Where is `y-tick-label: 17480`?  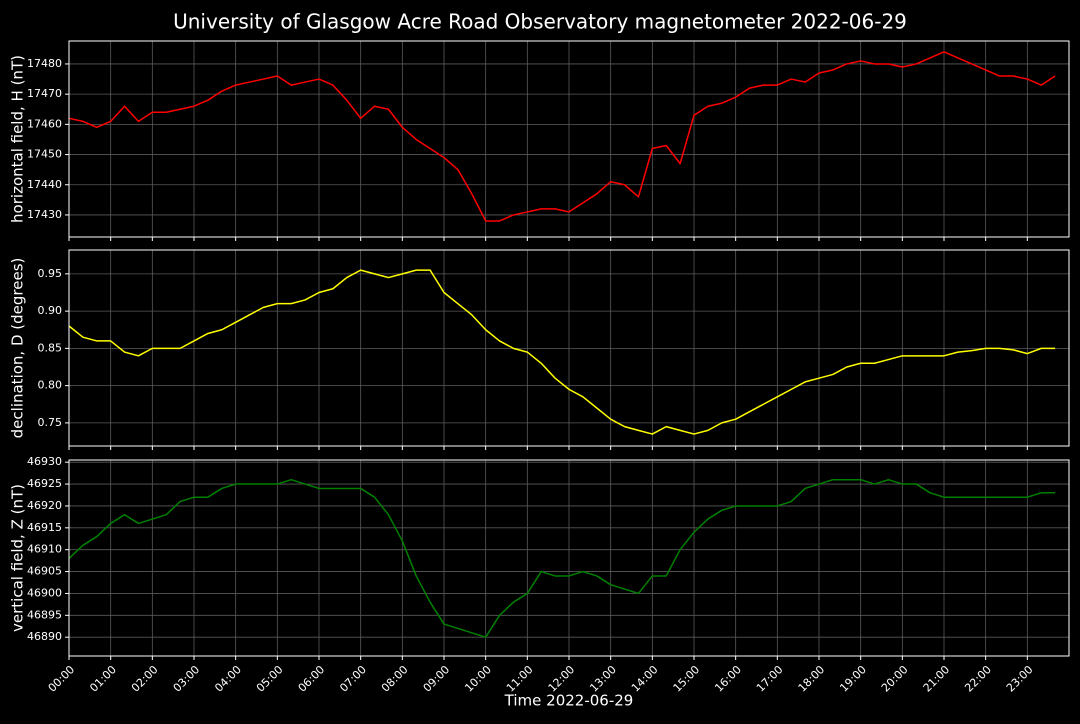 y-tick-label: 17480 is located at coordinates (44, 63).